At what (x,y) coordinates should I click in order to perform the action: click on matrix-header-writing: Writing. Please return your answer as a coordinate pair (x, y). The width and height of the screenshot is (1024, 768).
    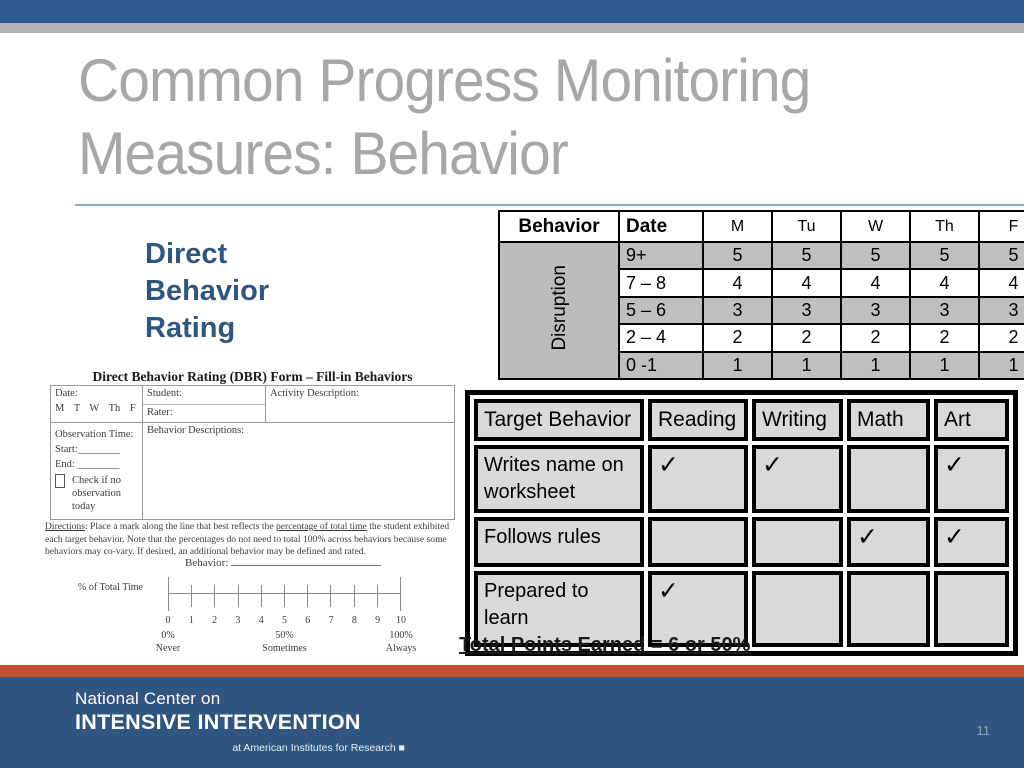
    Looking at the image, I should click on (797, 420).